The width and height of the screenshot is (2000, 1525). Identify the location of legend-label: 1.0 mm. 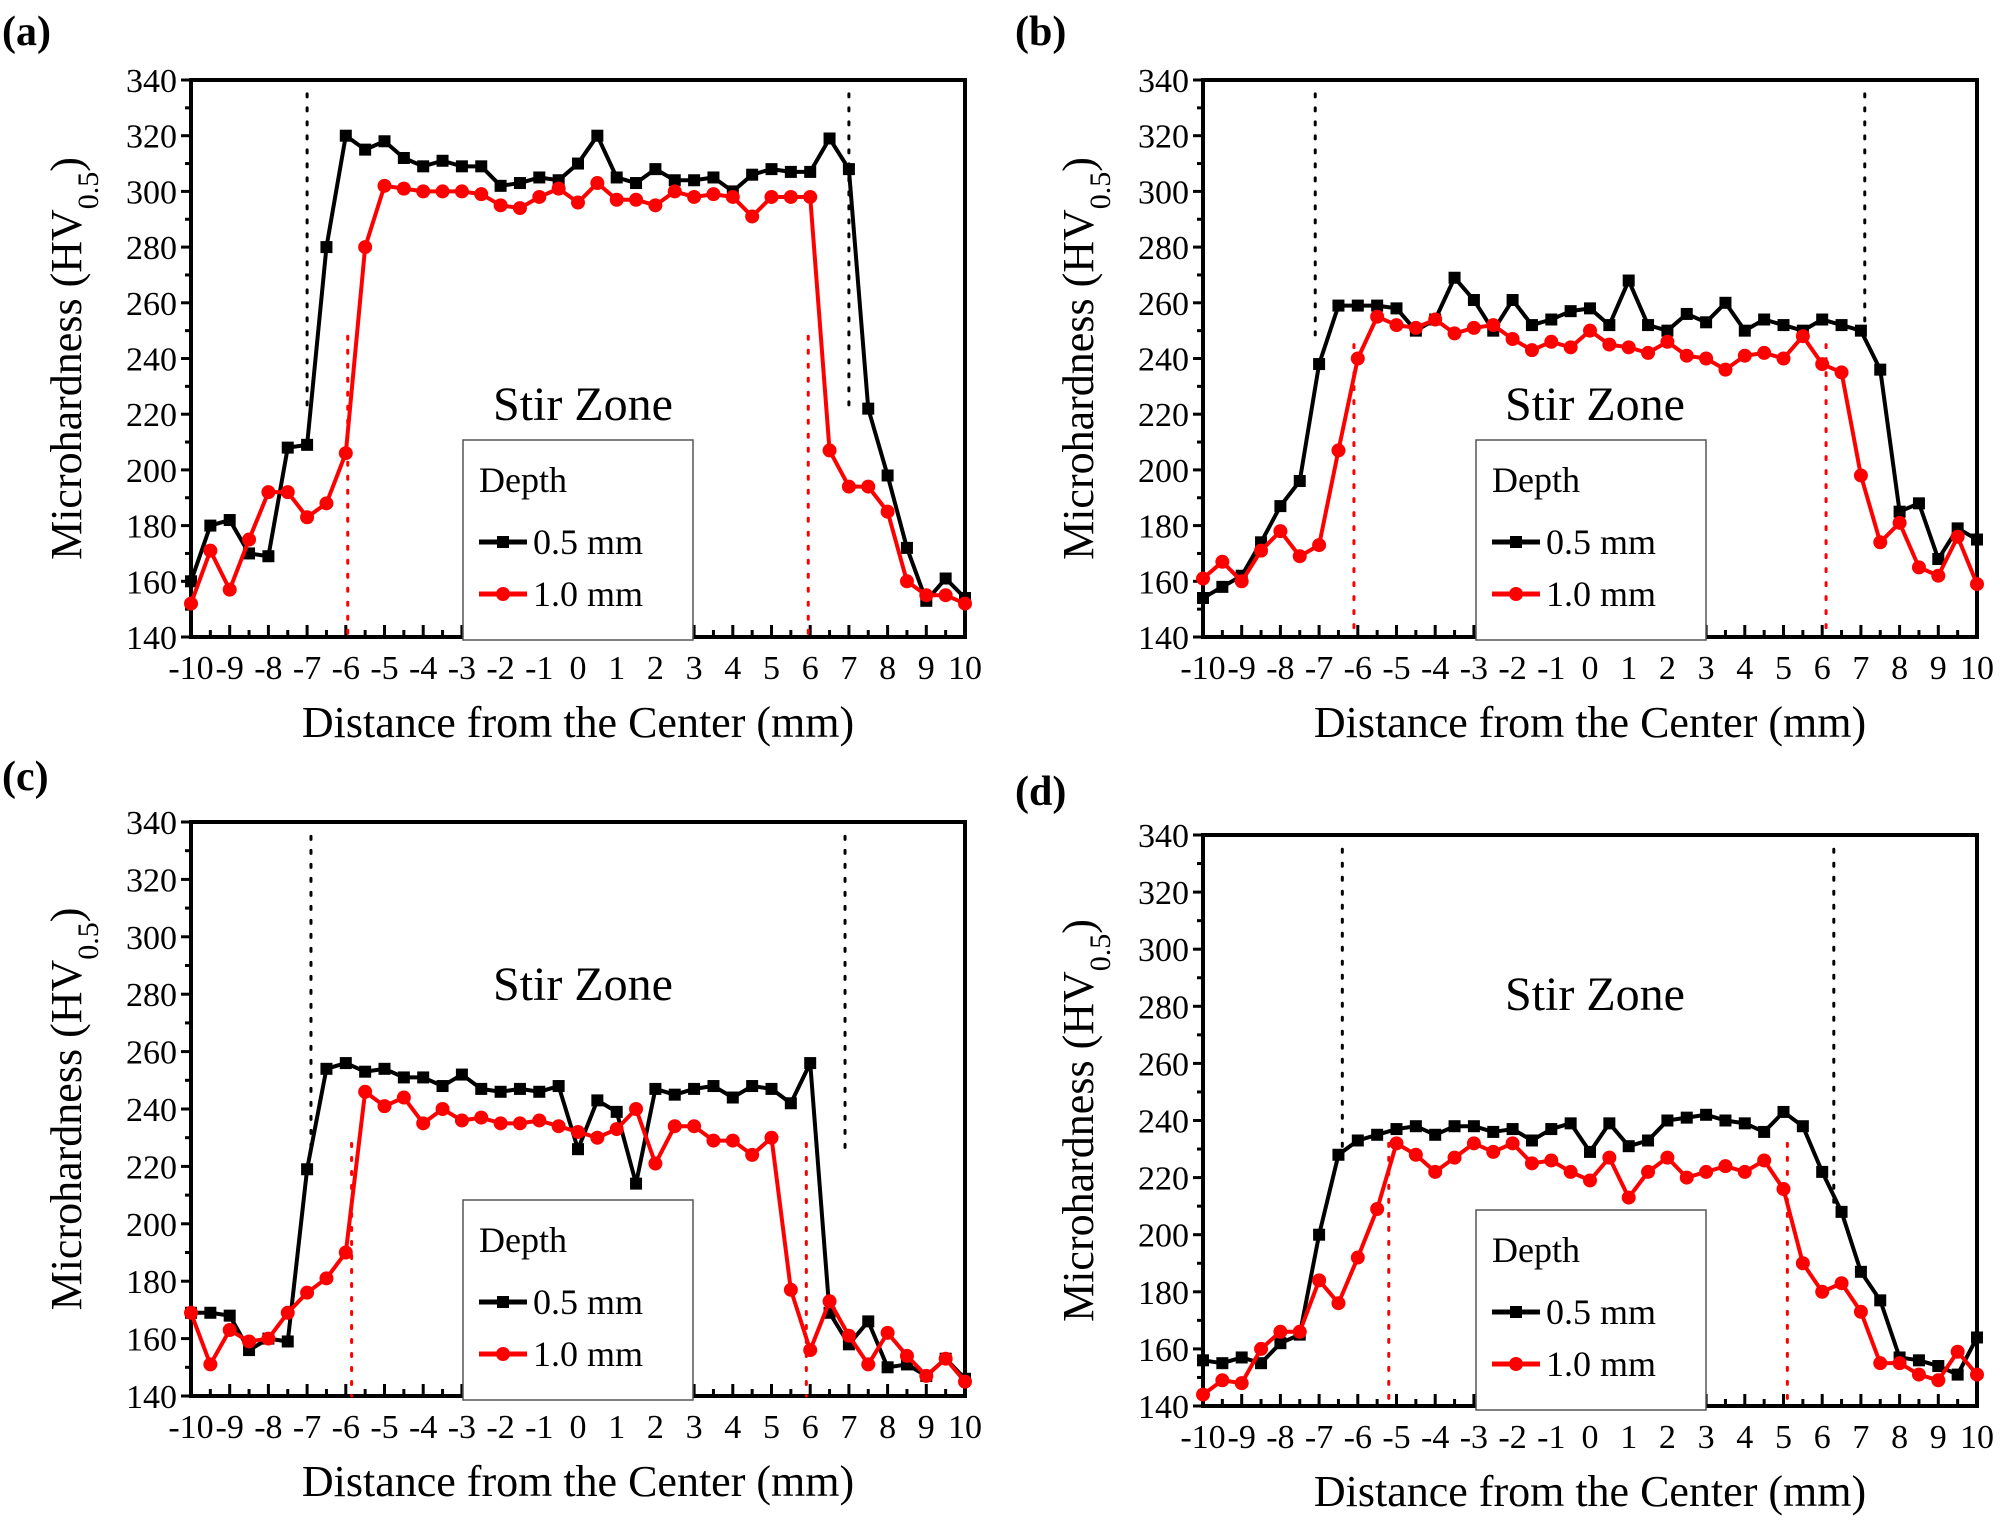
(588, 594).